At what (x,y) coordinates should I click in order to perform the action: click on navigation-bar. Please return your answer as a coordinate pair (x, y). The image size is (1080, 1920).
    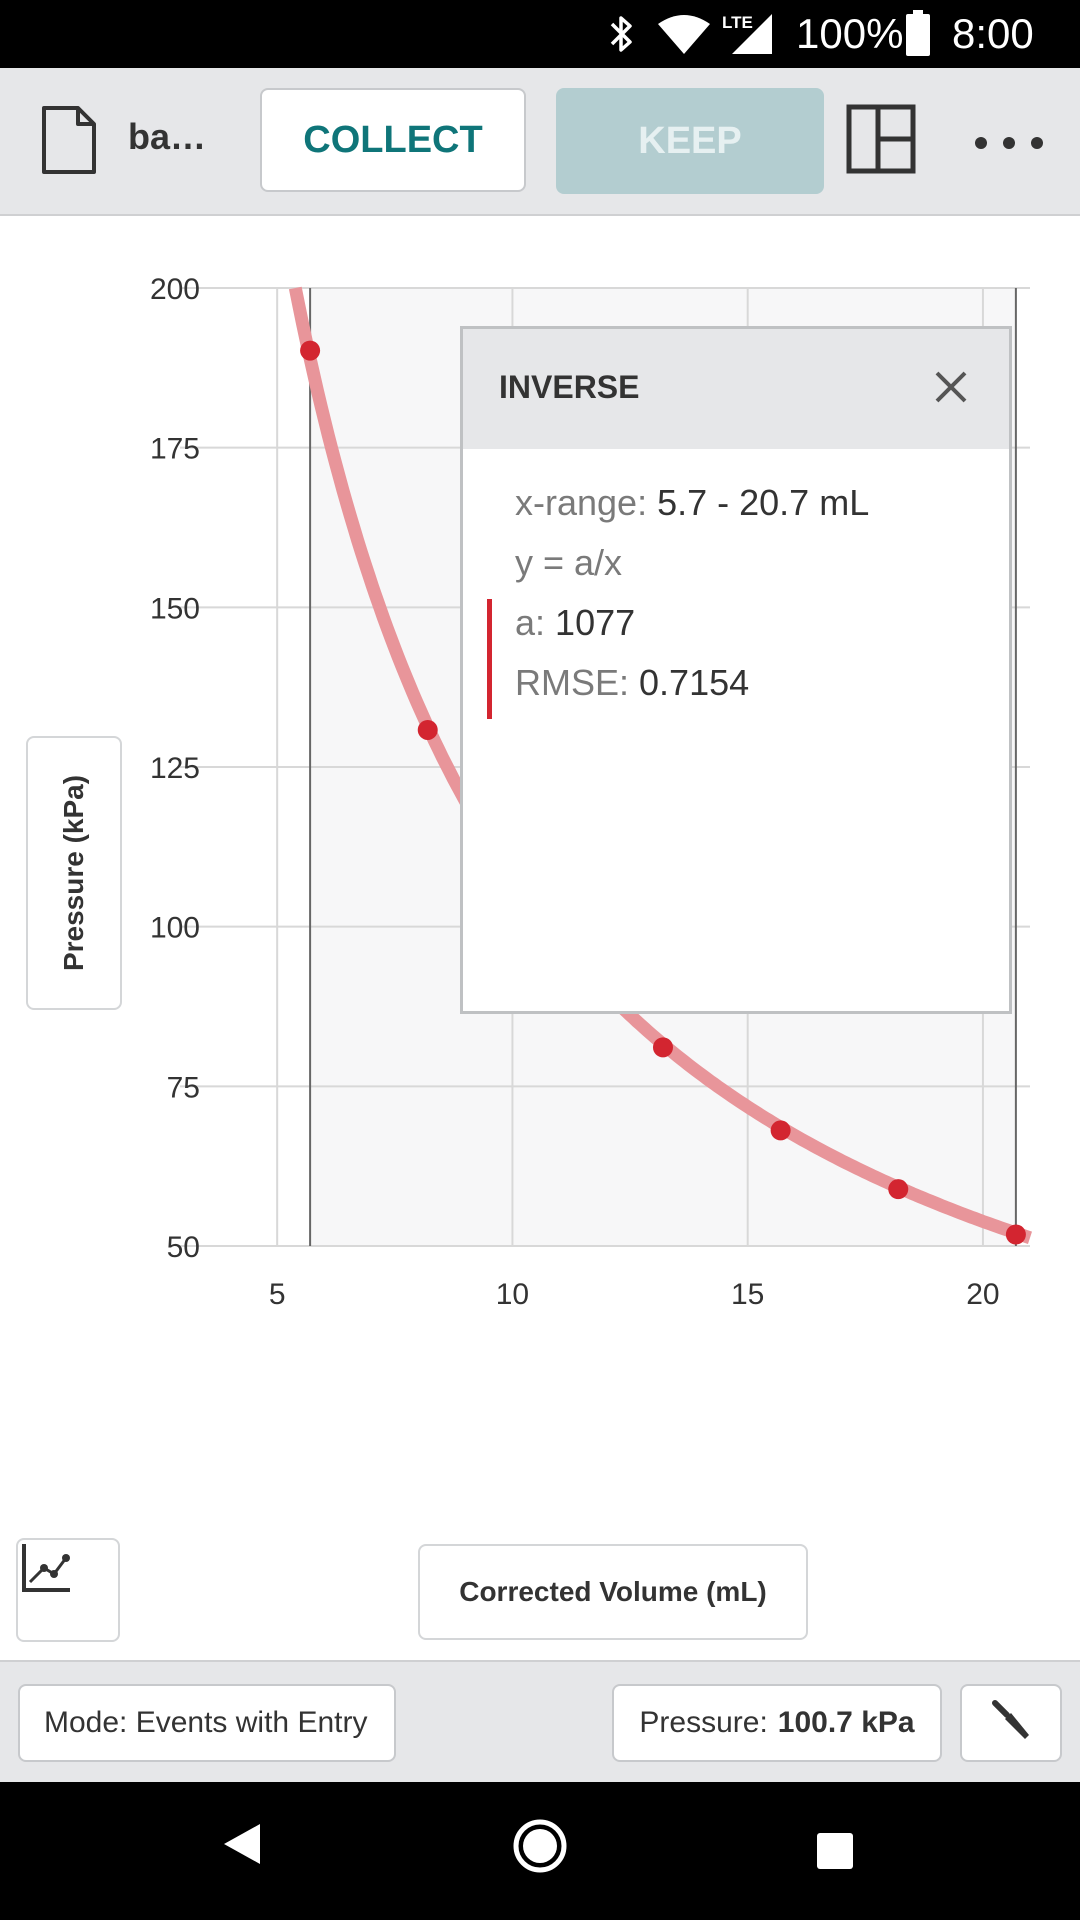
    Looking at the image, I should click on (540, 1851).